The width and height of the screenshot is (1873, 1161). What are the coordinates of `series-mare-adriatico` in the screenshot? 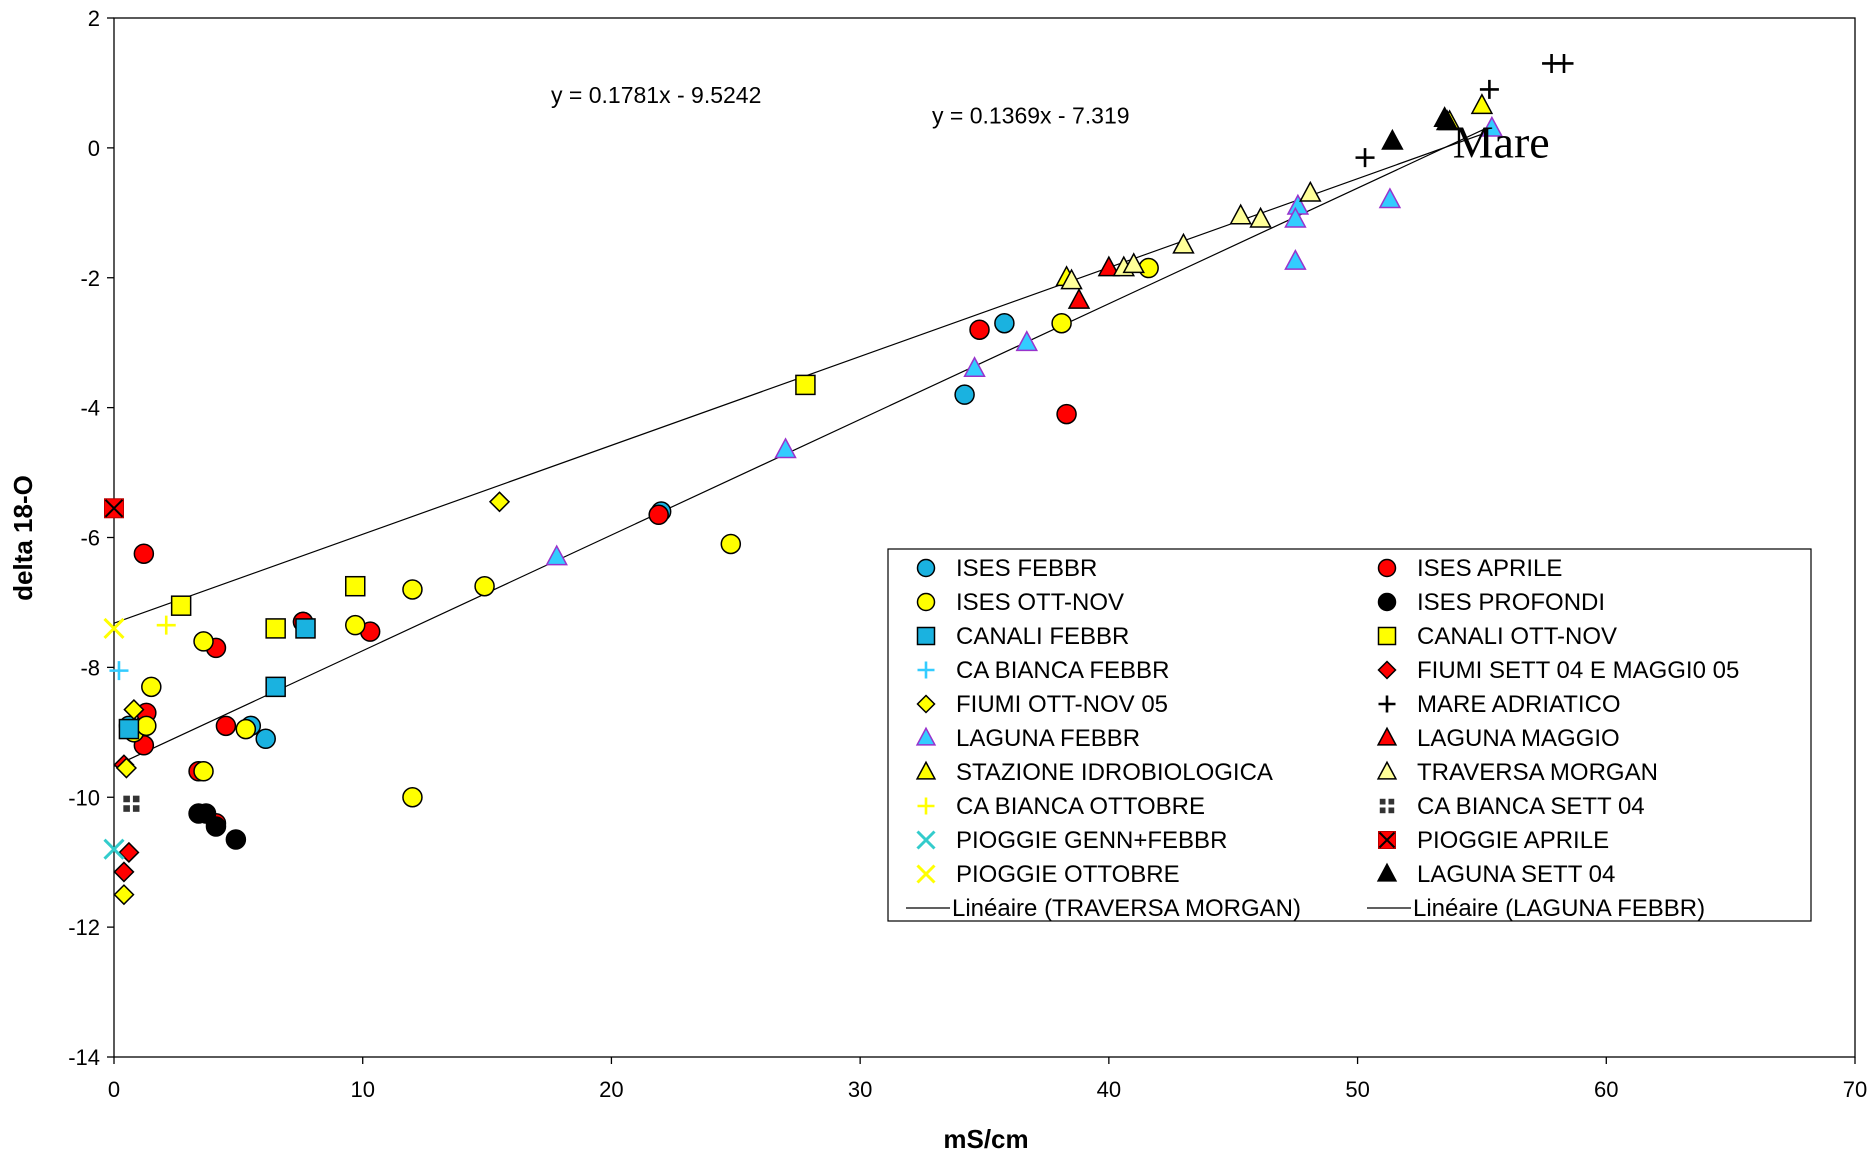 It's located at (1464, 110).